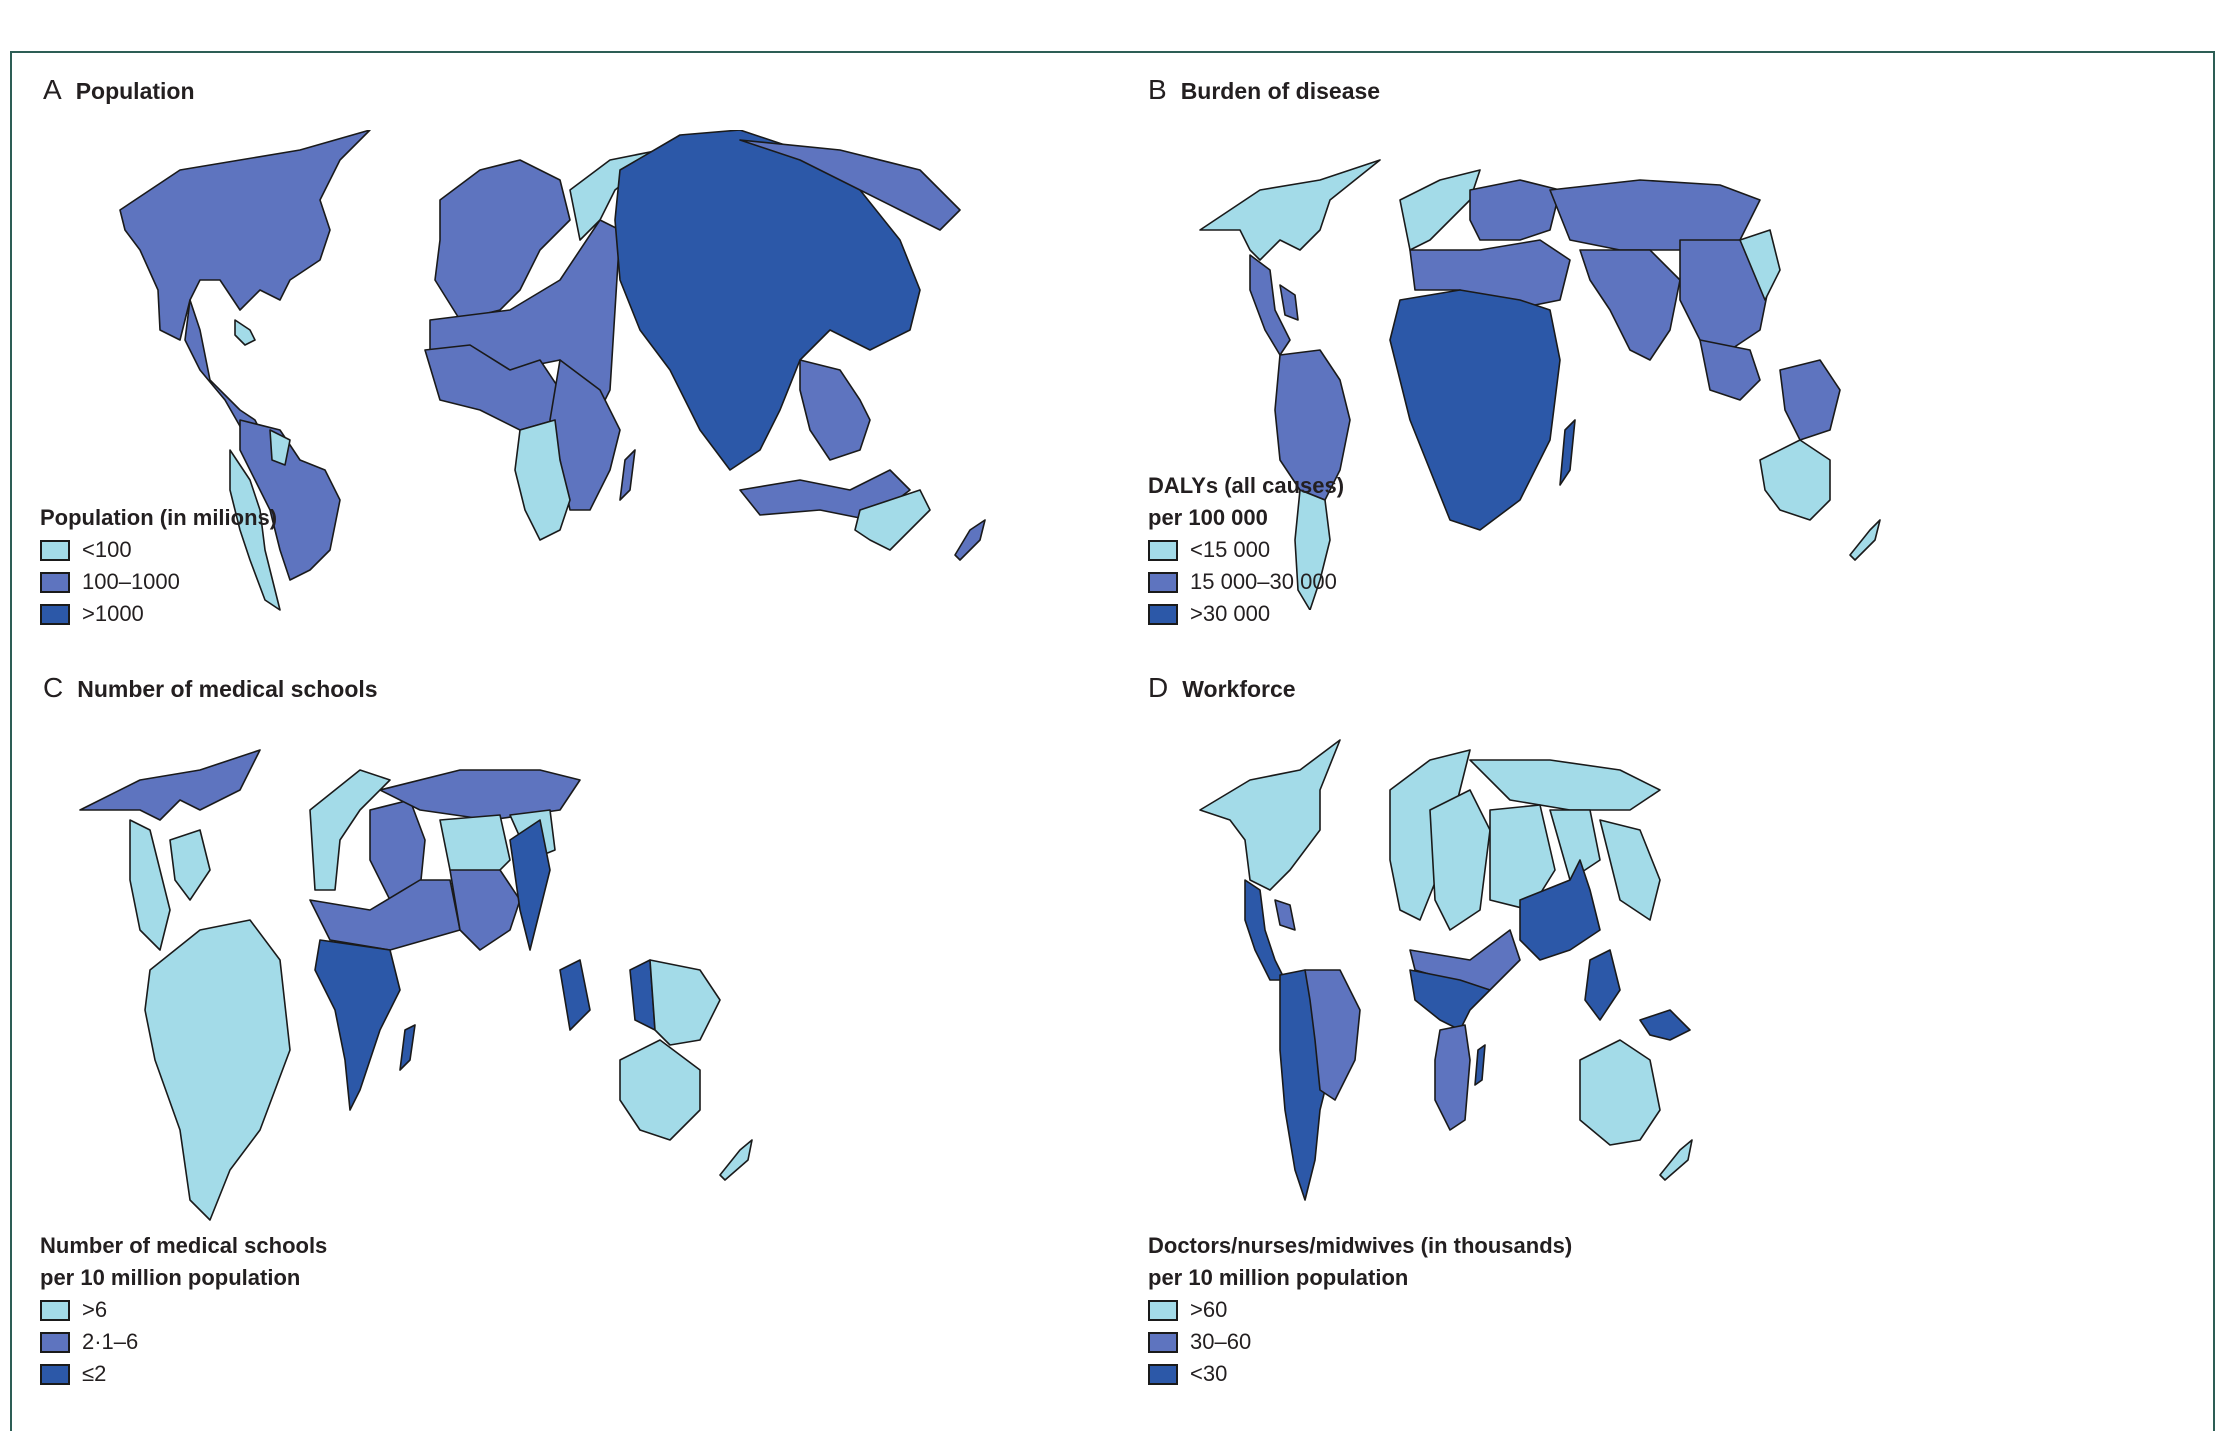 This screenshot has height=1431, width=2222. What do you see at coordinates (1280, 91) in the screenshot?
I see `panel-b-name: Burden of disease` at bounding box center [1280, 91].